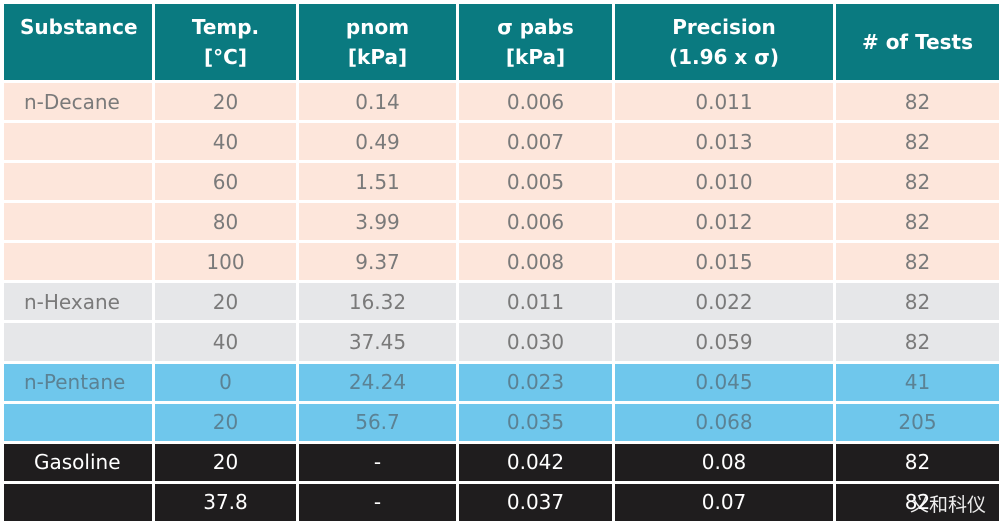  What do you see at coordinates (917, 422) in the screenshot?
I see `cell-num-tests: 205` at bounding box center [917, 422].